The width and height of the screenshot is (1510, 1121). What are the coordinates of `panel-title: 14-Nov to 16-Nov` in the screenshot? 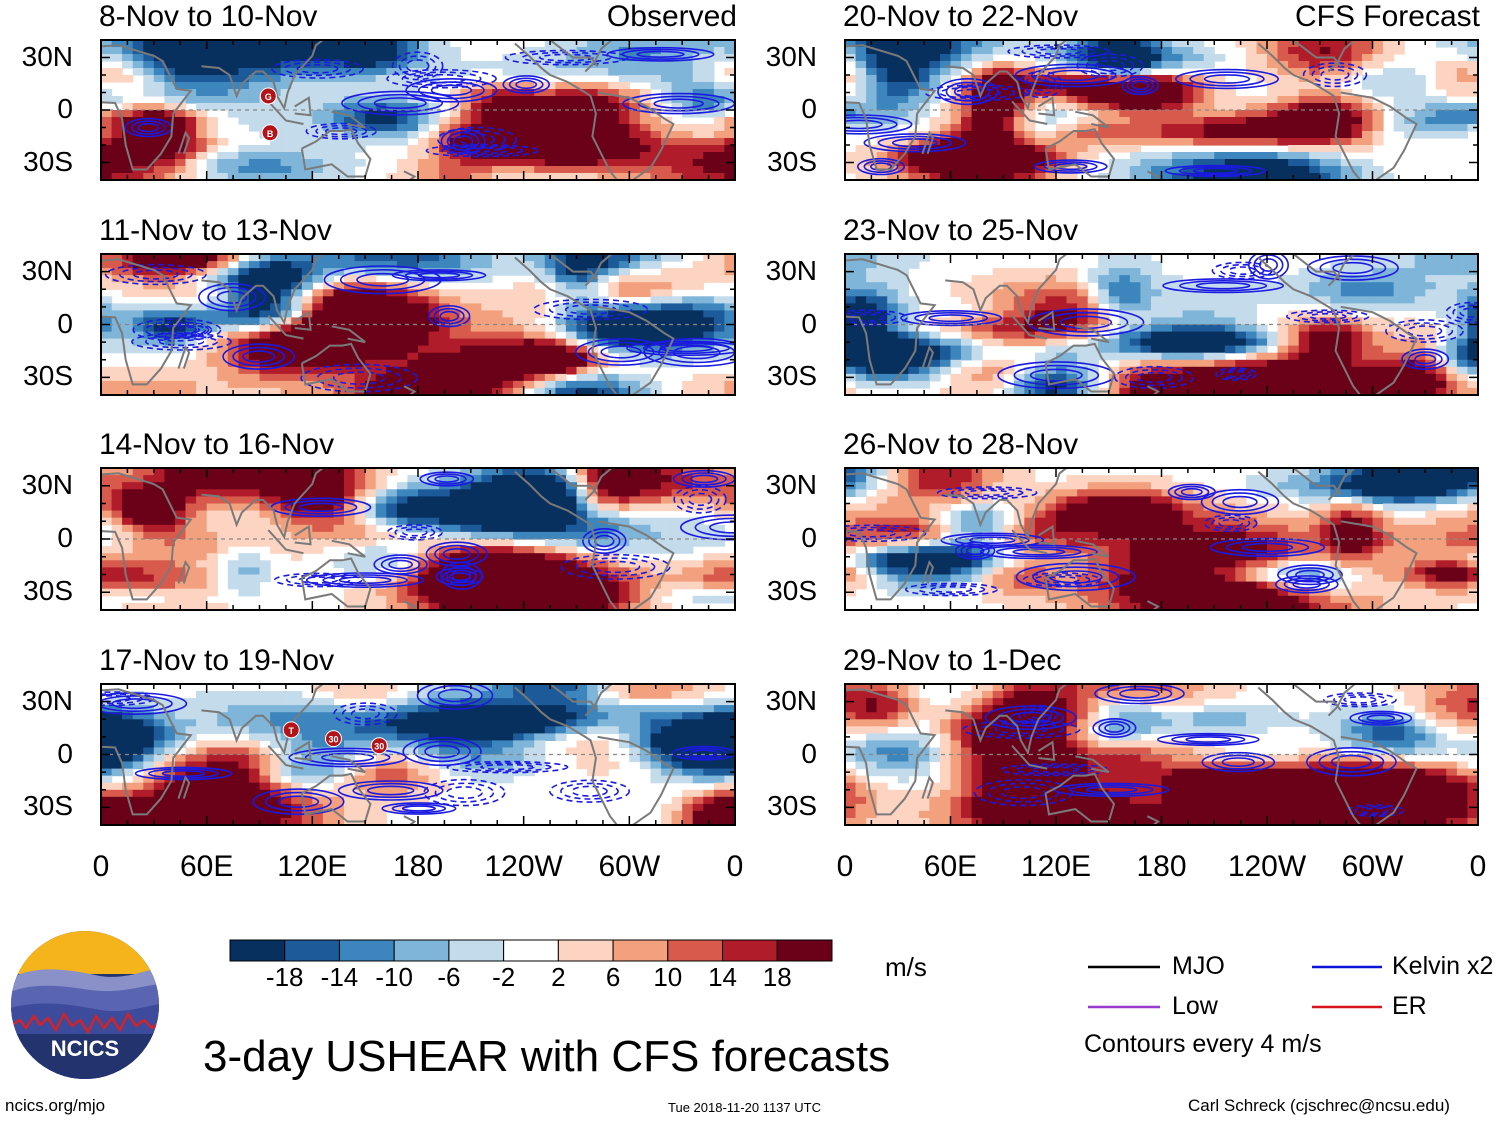 It's located at (217, 444).